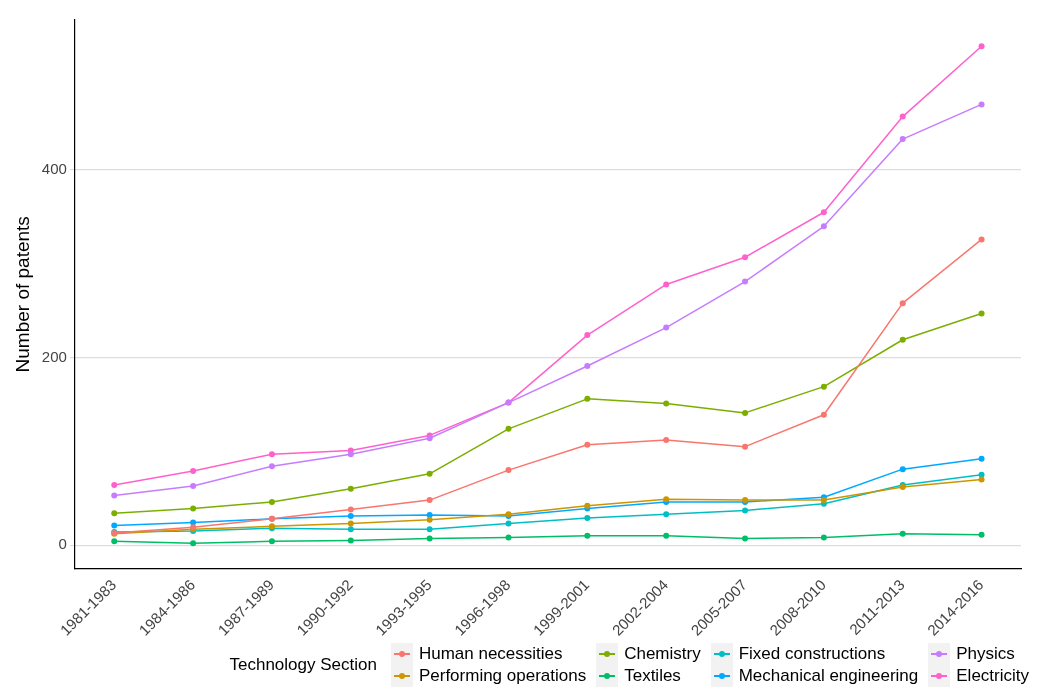  What do you see at coordinates (54, 169) in the screenshot?
I see `y-tick-label: 400` at bounding box center [54, 169].